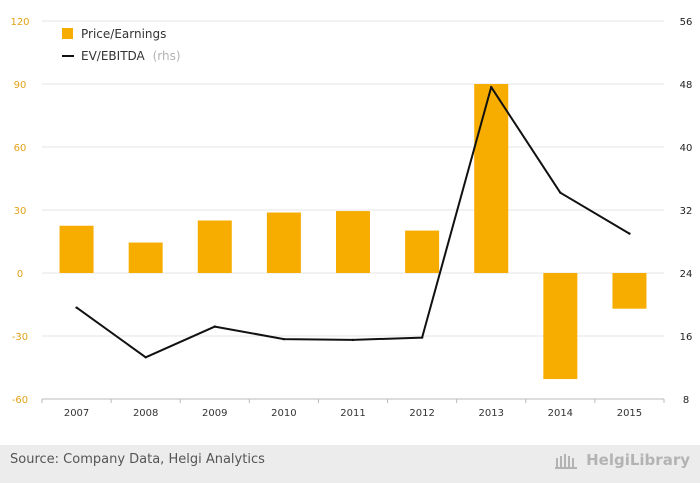 Image resolution: width=700 pixels, height=483 pixels. Describe the element at coordinates (137, 459) in the screenshot. I see `source-note: Source: Company Data, Helgi Analytics` at that location.